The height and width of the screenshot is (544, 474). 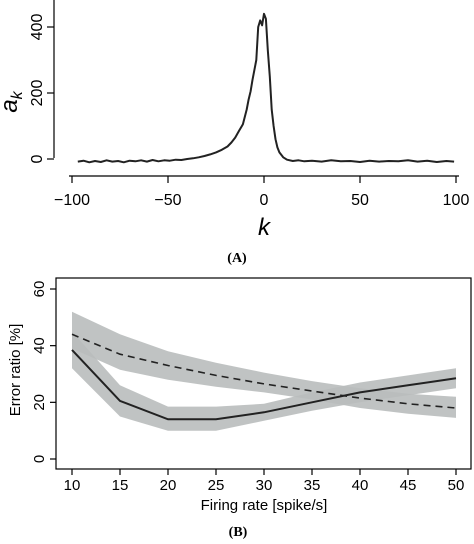 I want to click on panel-a-x-tick-label: 0, so click(x=264, y=200).